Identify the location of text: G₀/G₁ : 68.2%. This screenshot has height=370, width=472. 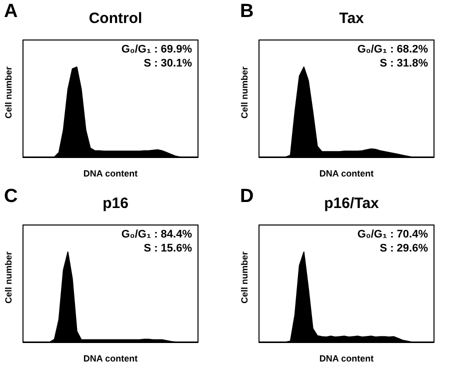
(392, 50).